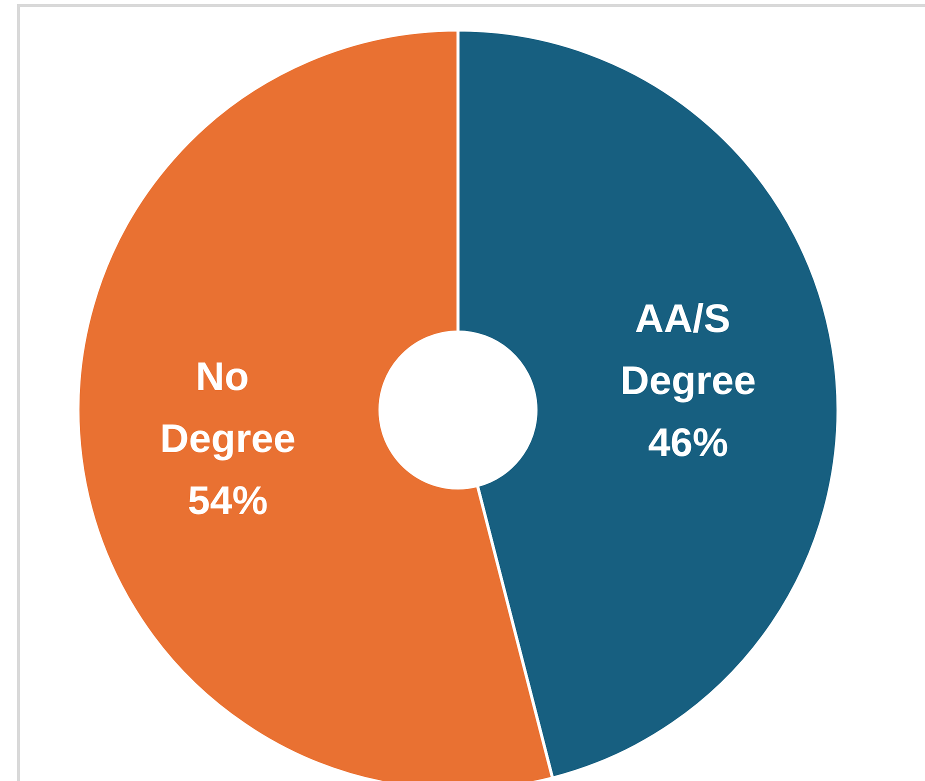 The width and height of the screenshot is (925, 781). I want to click on data-label: 46%, so click(688, 442).